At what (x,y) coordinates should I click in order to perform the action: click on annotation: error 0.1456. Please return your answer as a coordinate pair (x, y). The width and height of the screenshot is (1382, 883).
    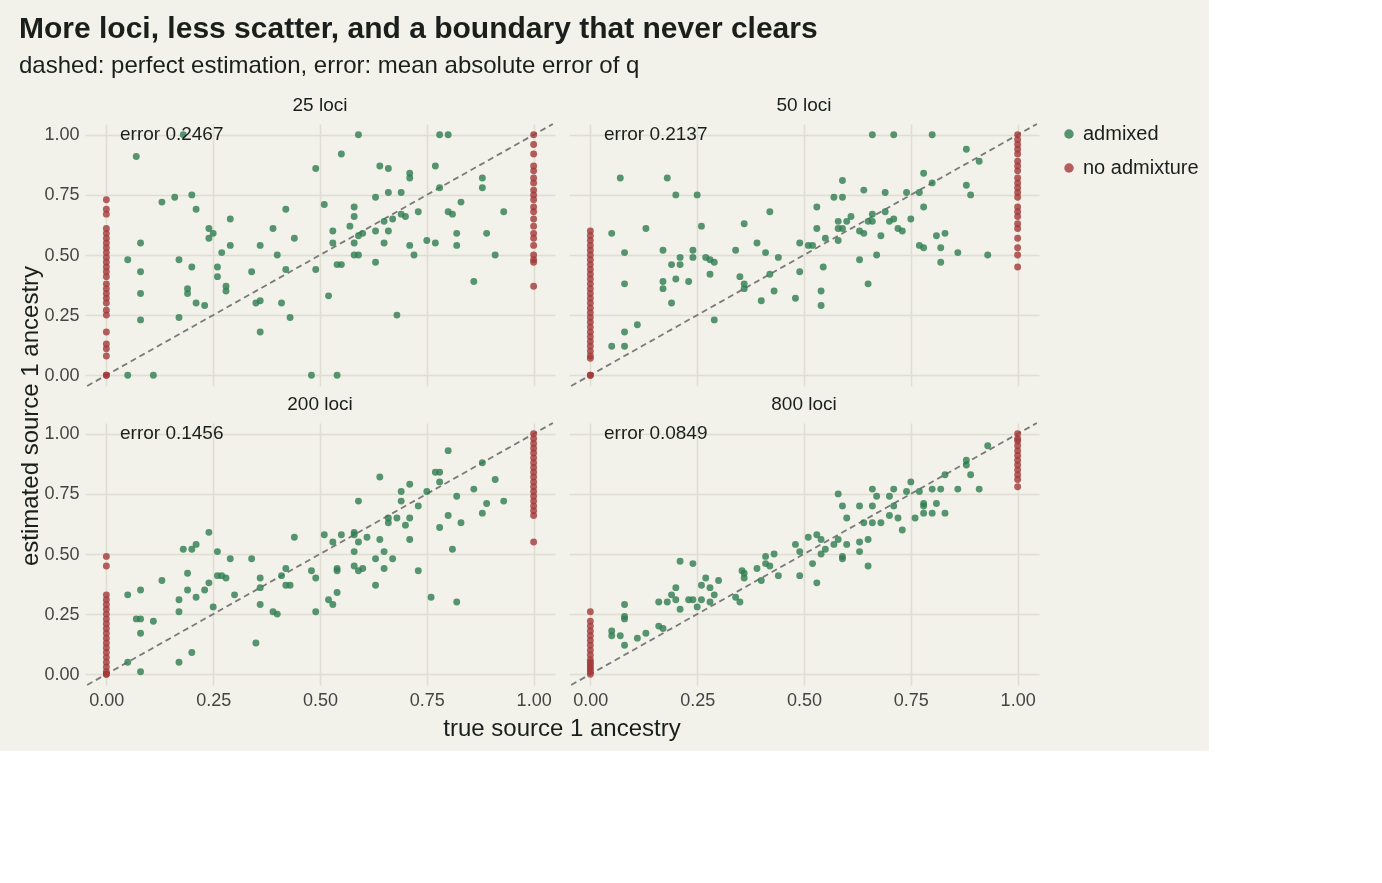
    Looking at the image, I should click on (172, 432).